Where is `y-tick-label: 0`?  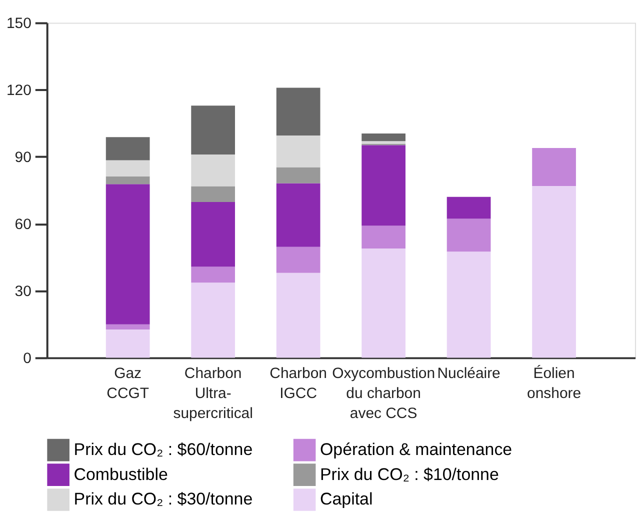 y-tick-label: 0 is located at coordinates (27, 359).